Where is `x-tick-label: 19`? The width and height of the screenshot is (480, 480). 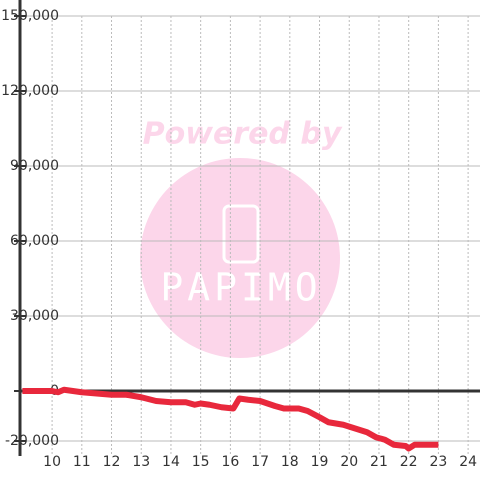
x-tick-label: 19 is located at coordinates (320, 462).